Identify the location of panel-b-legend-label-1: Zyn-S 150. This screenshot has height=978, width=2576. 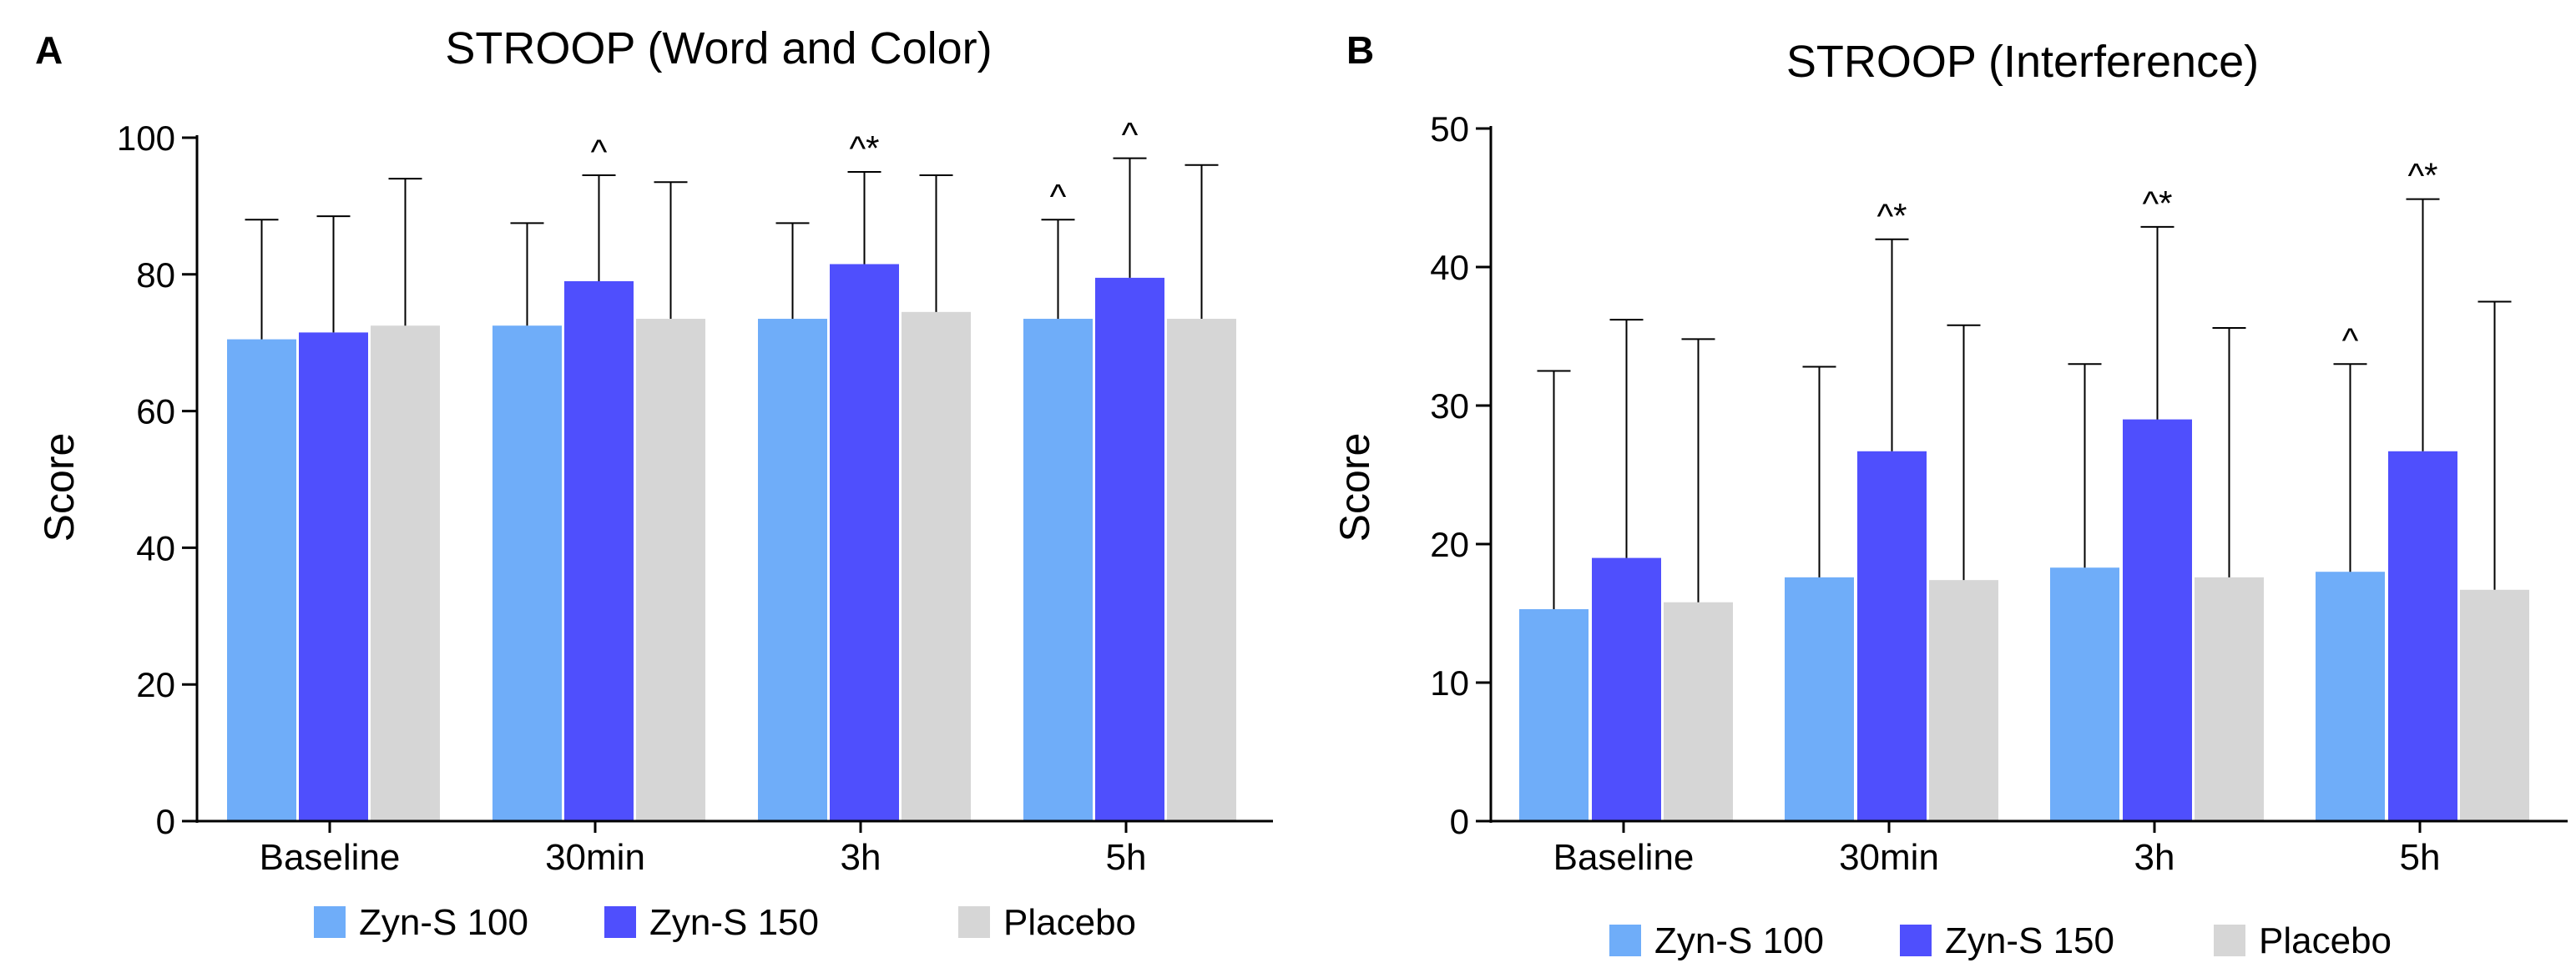
(2029, 940).